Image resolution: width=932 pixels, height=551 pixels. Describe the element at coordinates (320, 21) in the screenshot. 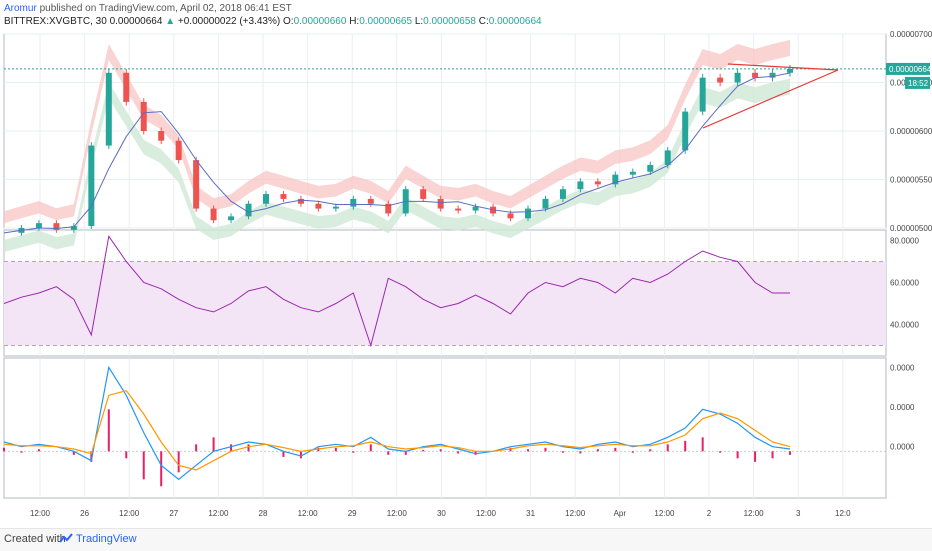

I see `open-value: 0.00000660` at that location.